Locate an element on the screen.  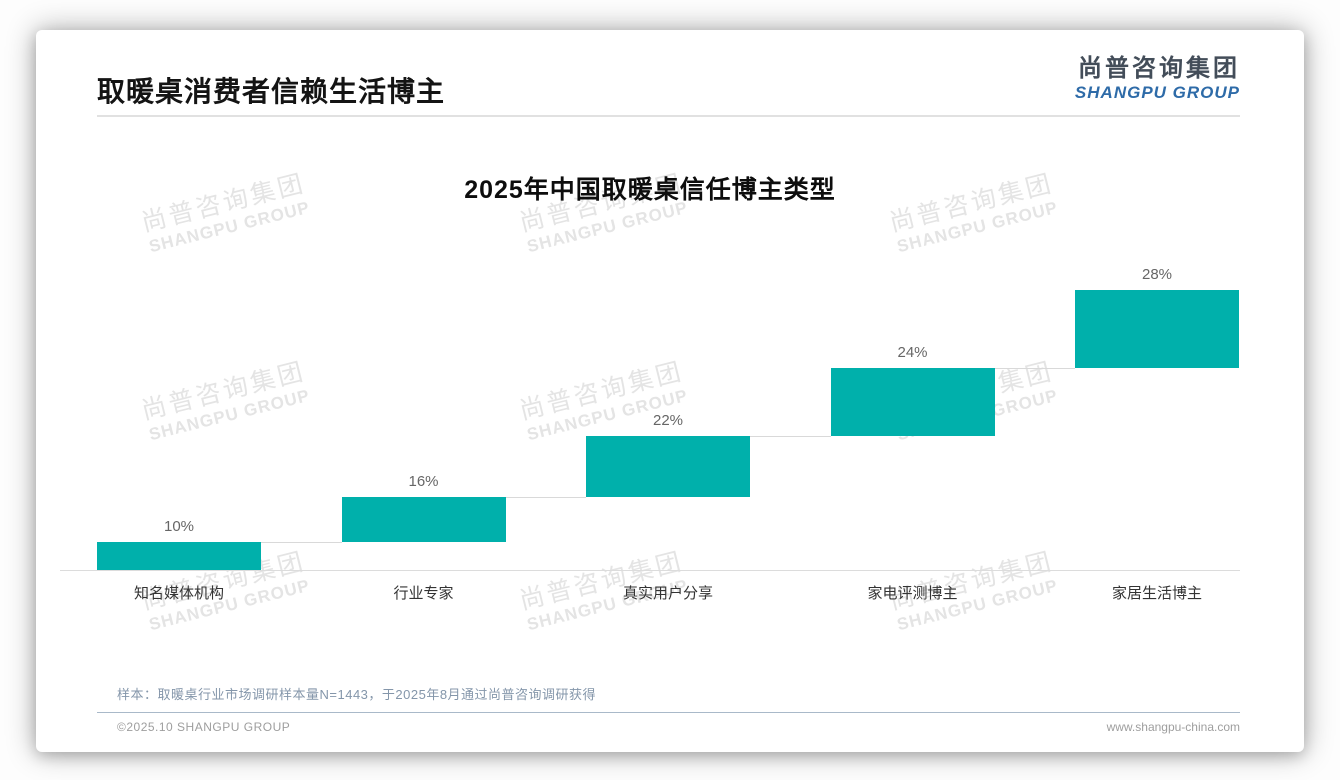
bar-value-label: 10% is located at coordinates (179, 526).